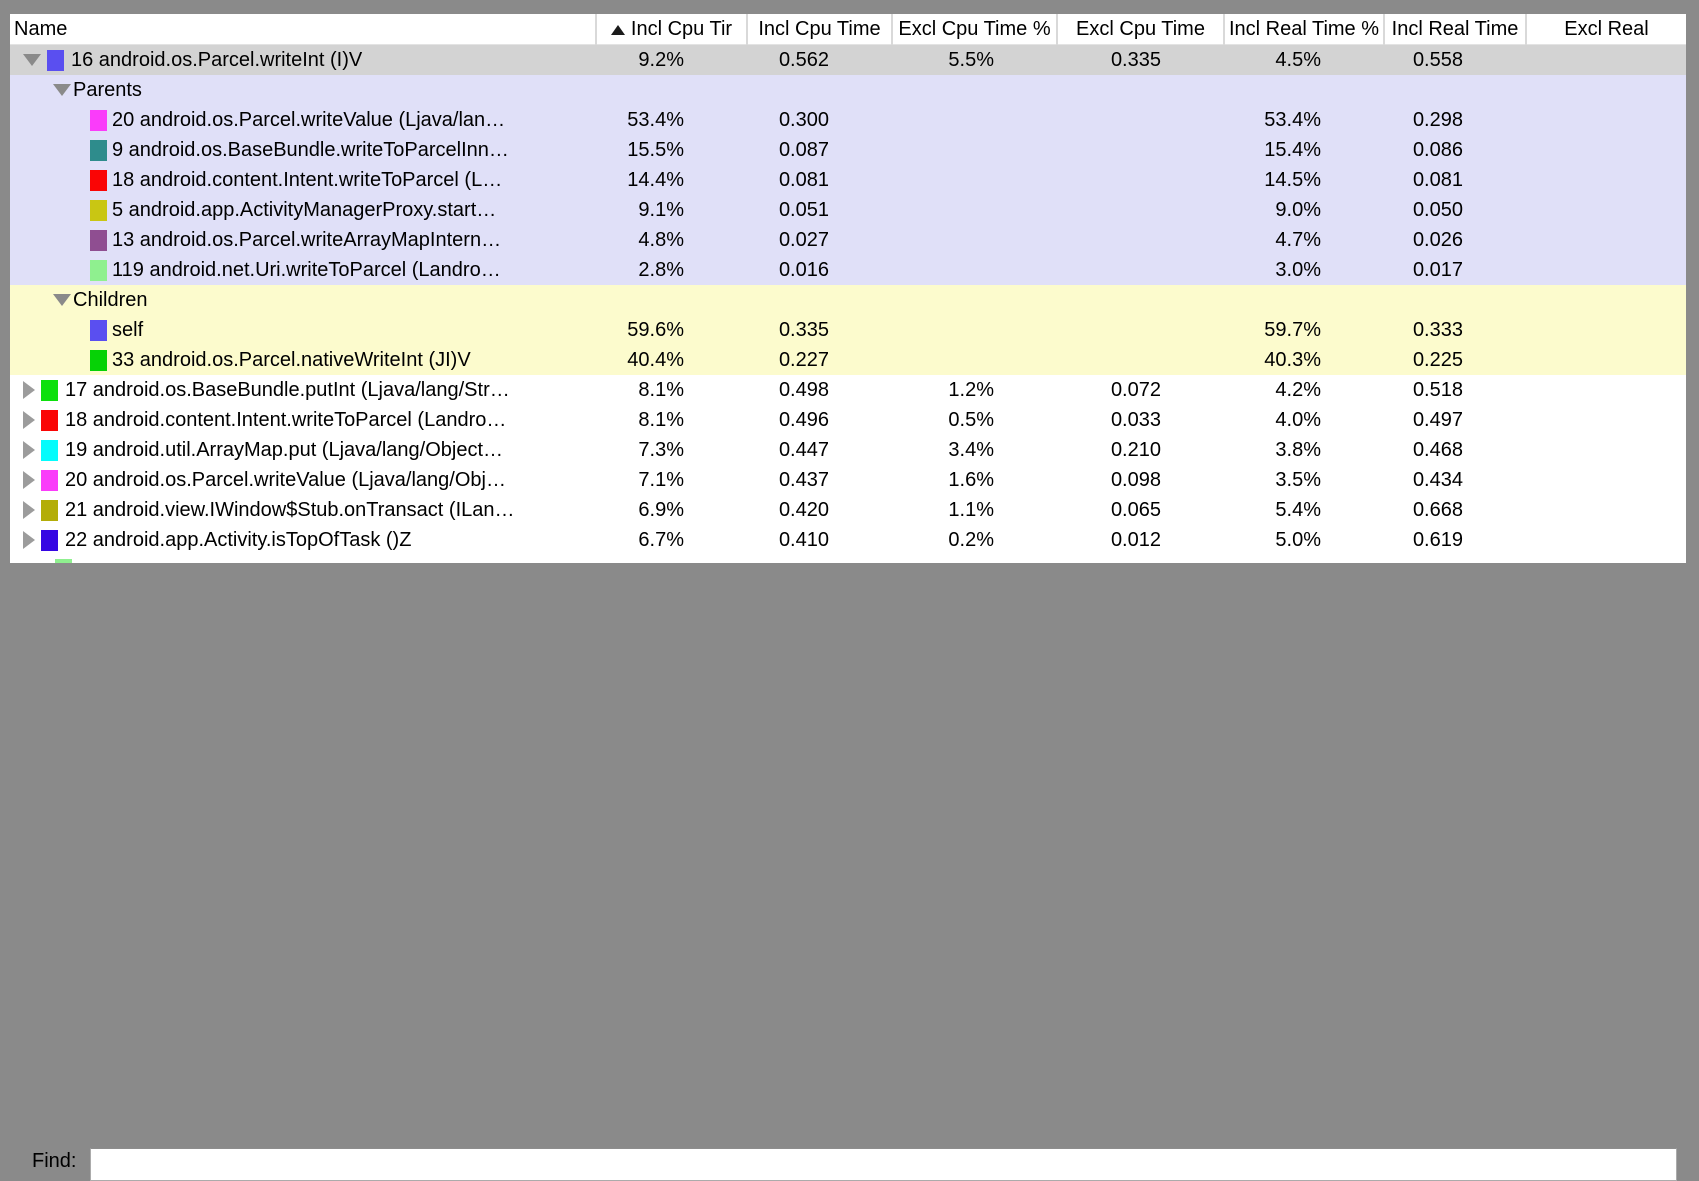  I want to click on value-text: 0.087, so click(803, 149).